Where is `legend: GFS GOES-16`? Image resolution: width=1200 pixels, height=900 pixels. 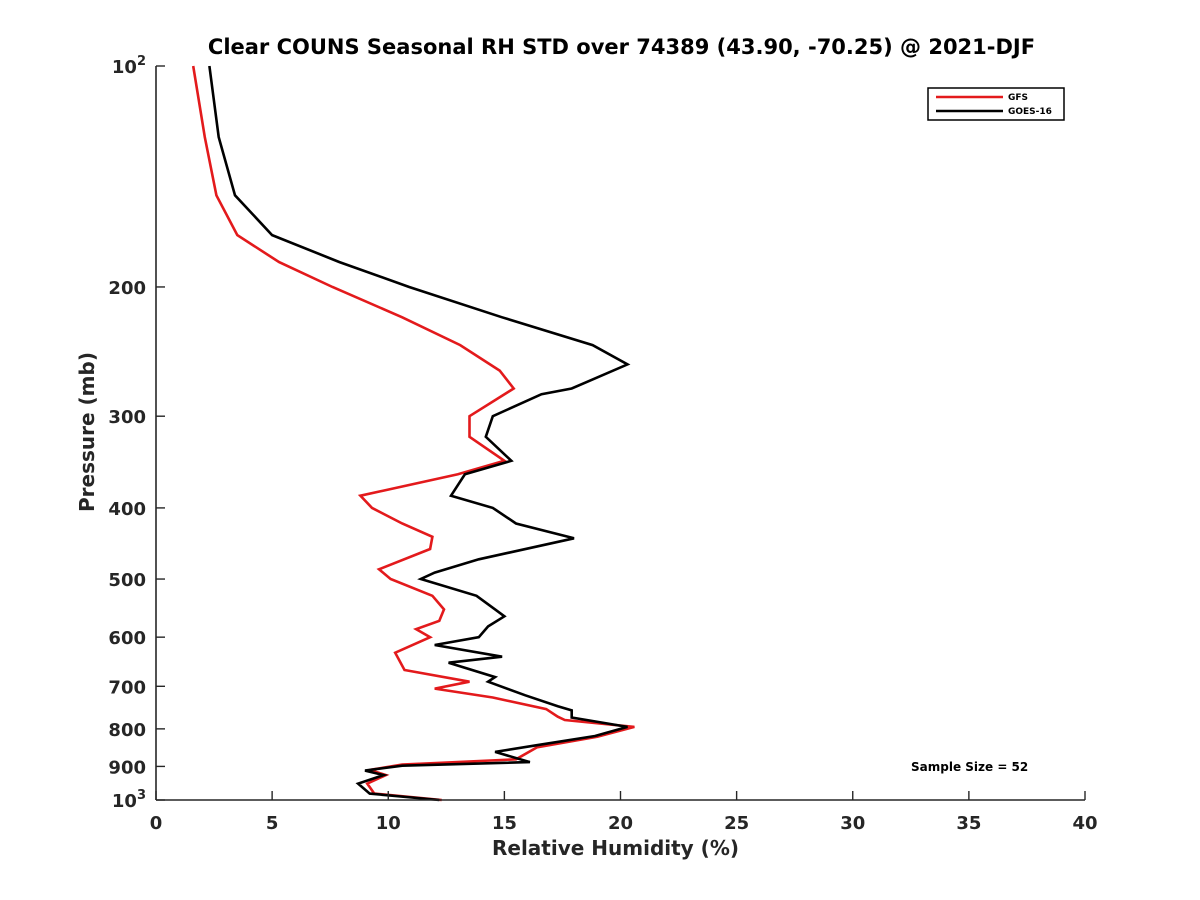 legend: GFS GOES-16 is located at coordinates (996, 104).